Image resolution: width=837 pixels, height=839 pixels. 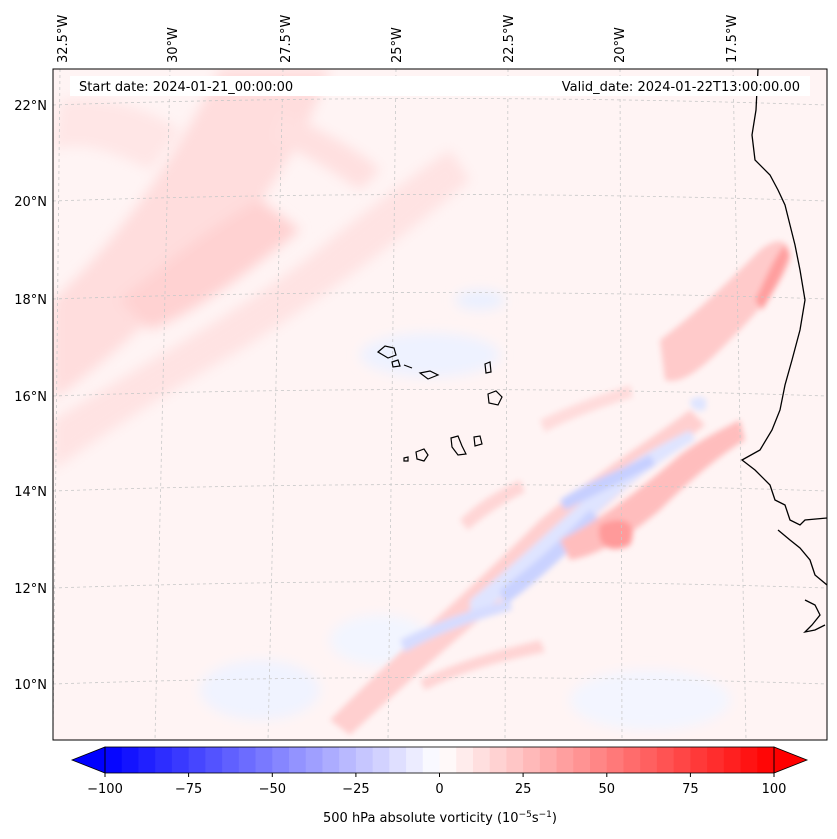 I want to click on colorbar-tick-label: 25, so click(x=523, y=789).